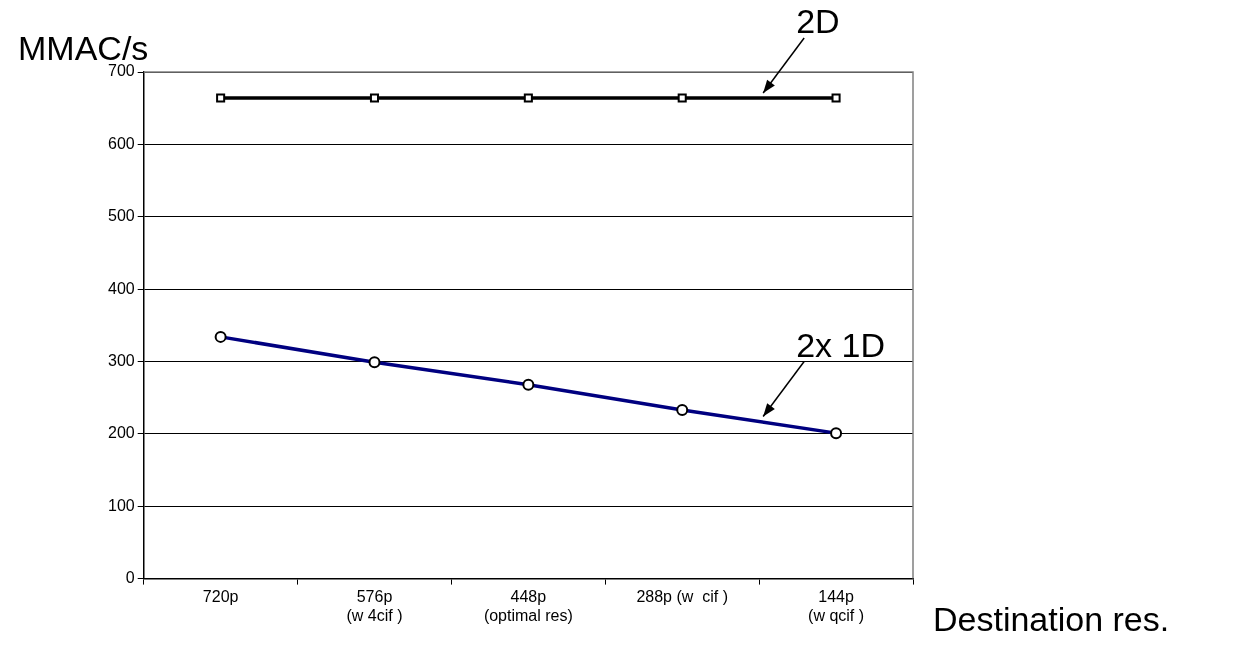 Image resolution: width=1258 pixels, height=669 pixels. What do you see at coordinates (121, 143) in the screenshot?
I see `y-tick-label: 600` at bounding box center [121, 143].